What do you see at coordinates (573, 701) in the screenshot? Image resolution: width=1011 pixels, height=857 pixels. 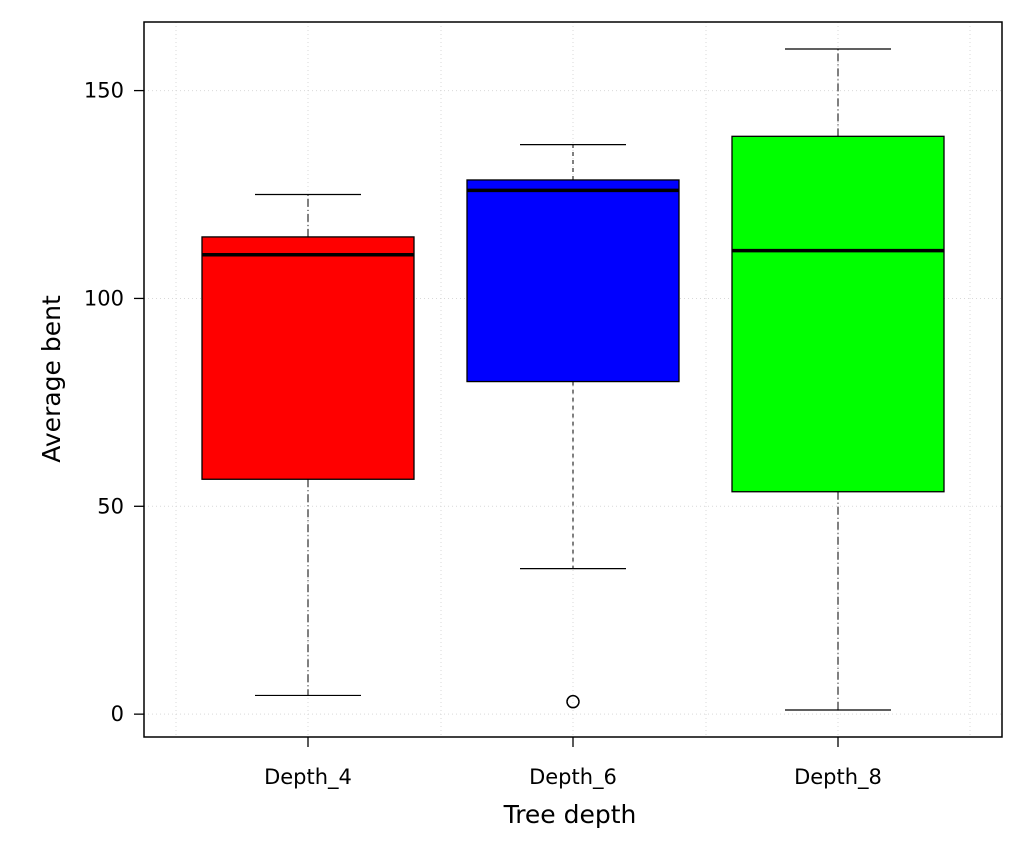 I see `outlier-point` at bounding box center [573, 701].